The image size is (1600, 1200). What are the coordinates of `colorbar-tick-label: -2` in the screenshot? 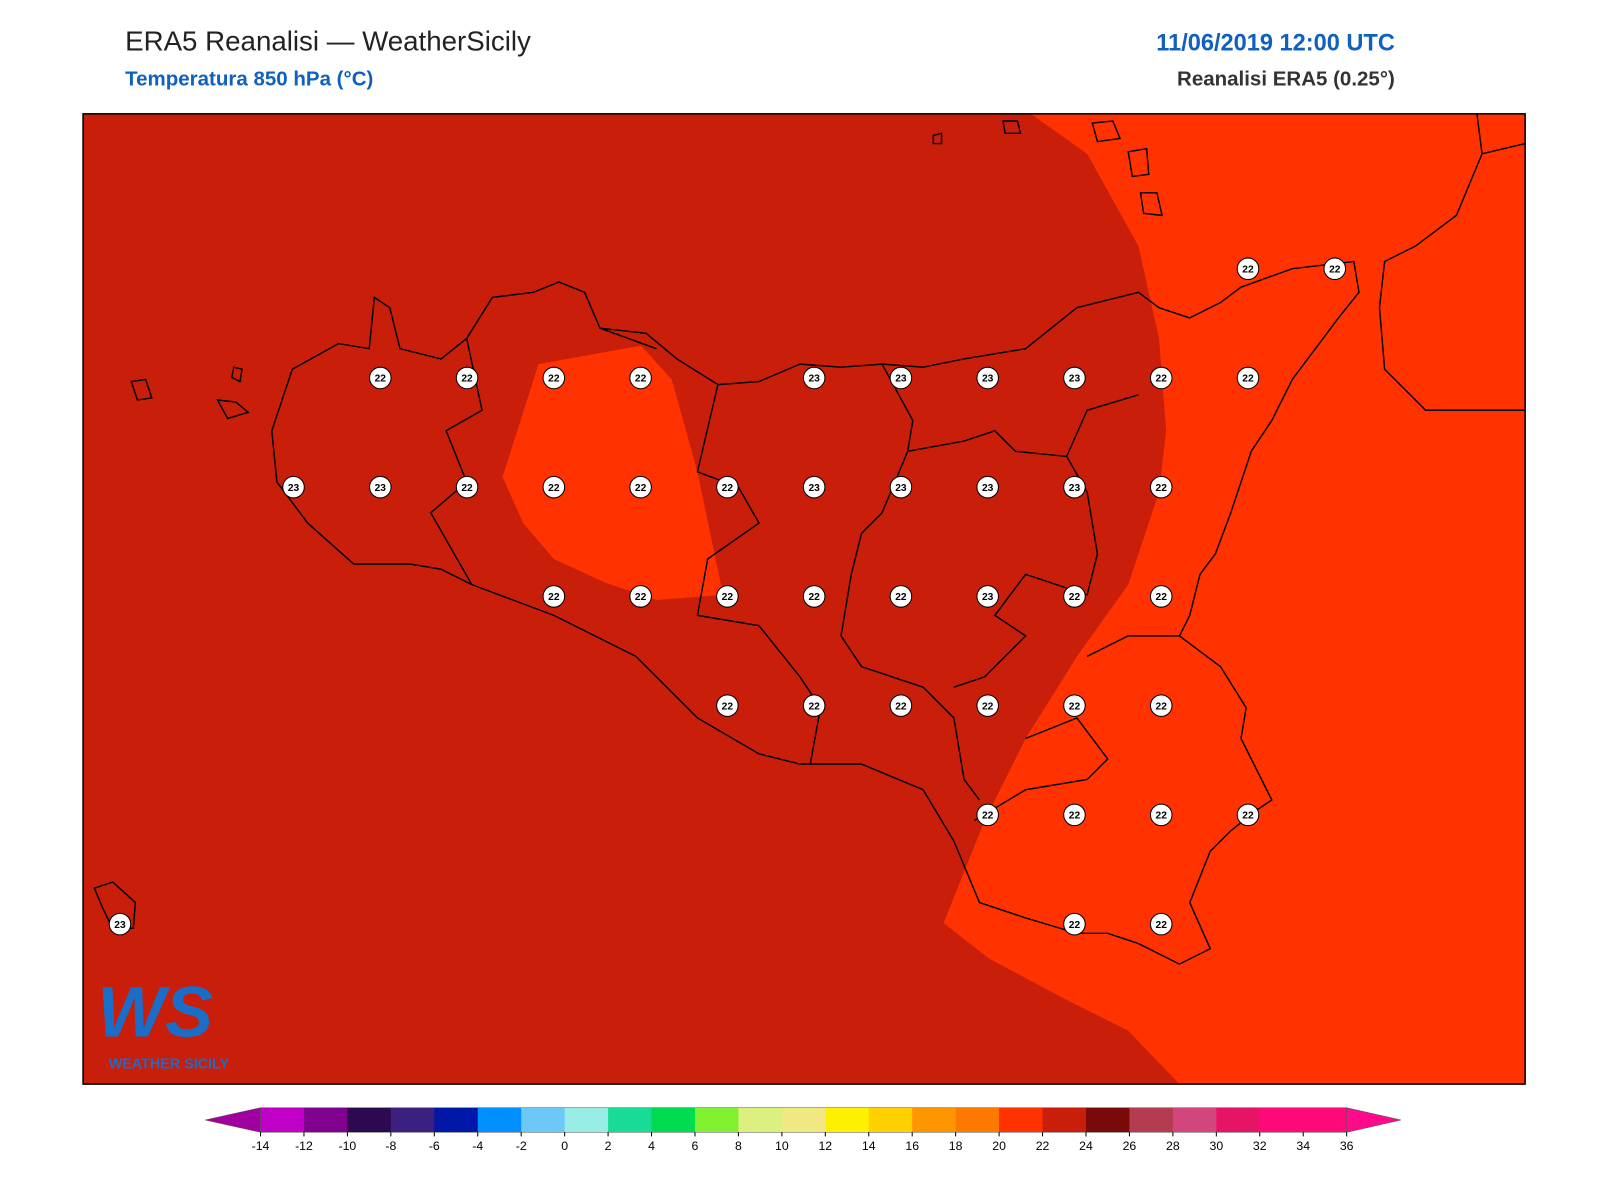 It's located at (521, 1146).